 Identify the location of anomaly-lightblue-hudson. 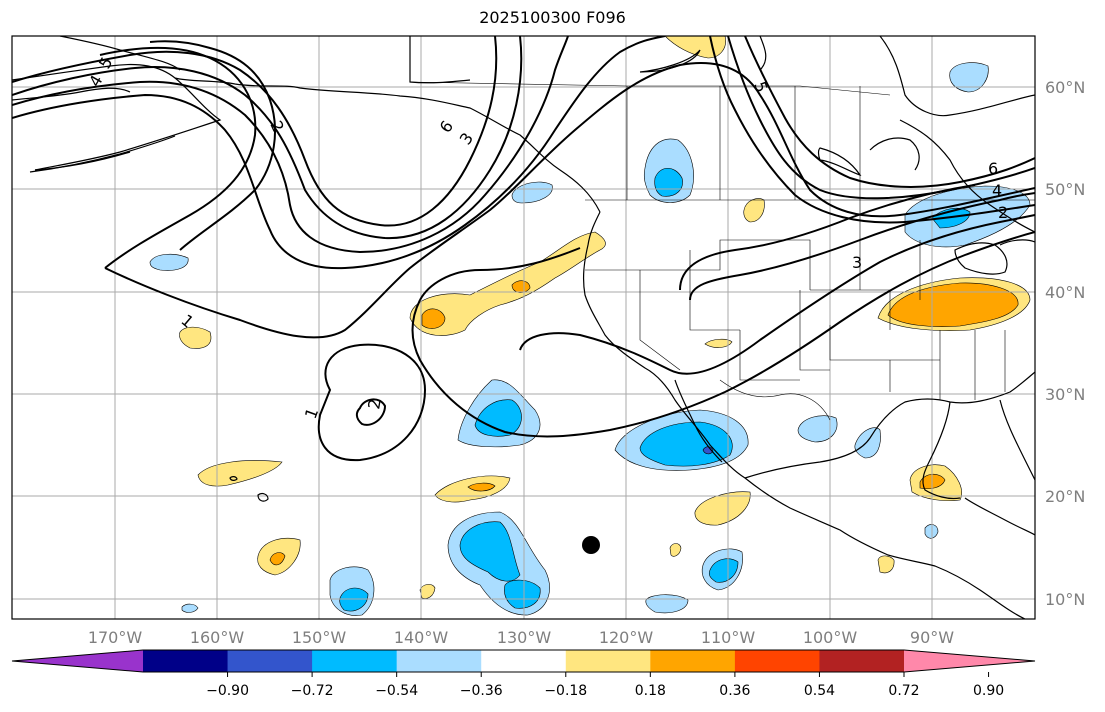
(969, 77).